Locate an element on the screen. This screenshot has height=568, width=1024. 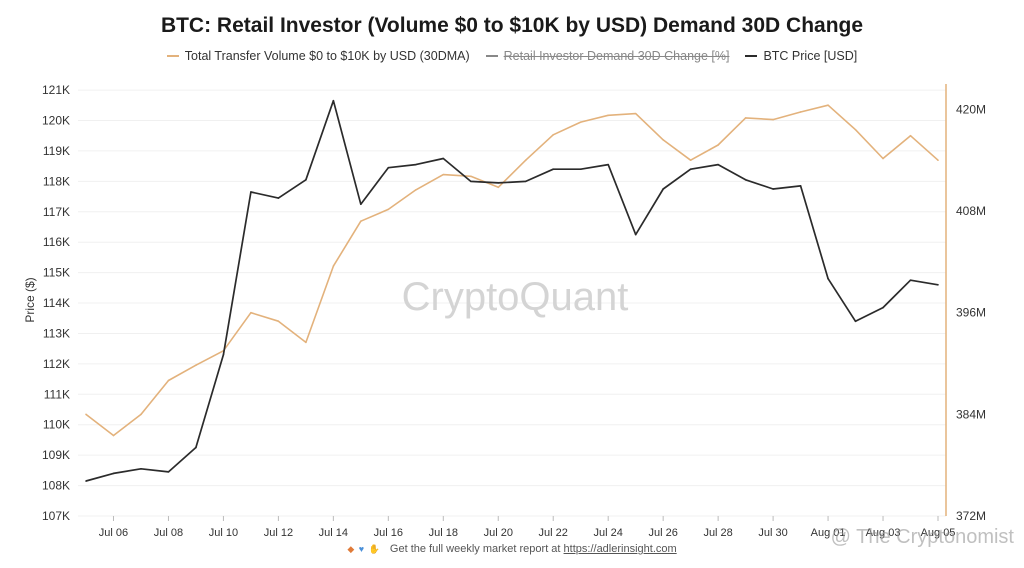
x-tick-label: Jul 08 is located at coordinates (168, 533).